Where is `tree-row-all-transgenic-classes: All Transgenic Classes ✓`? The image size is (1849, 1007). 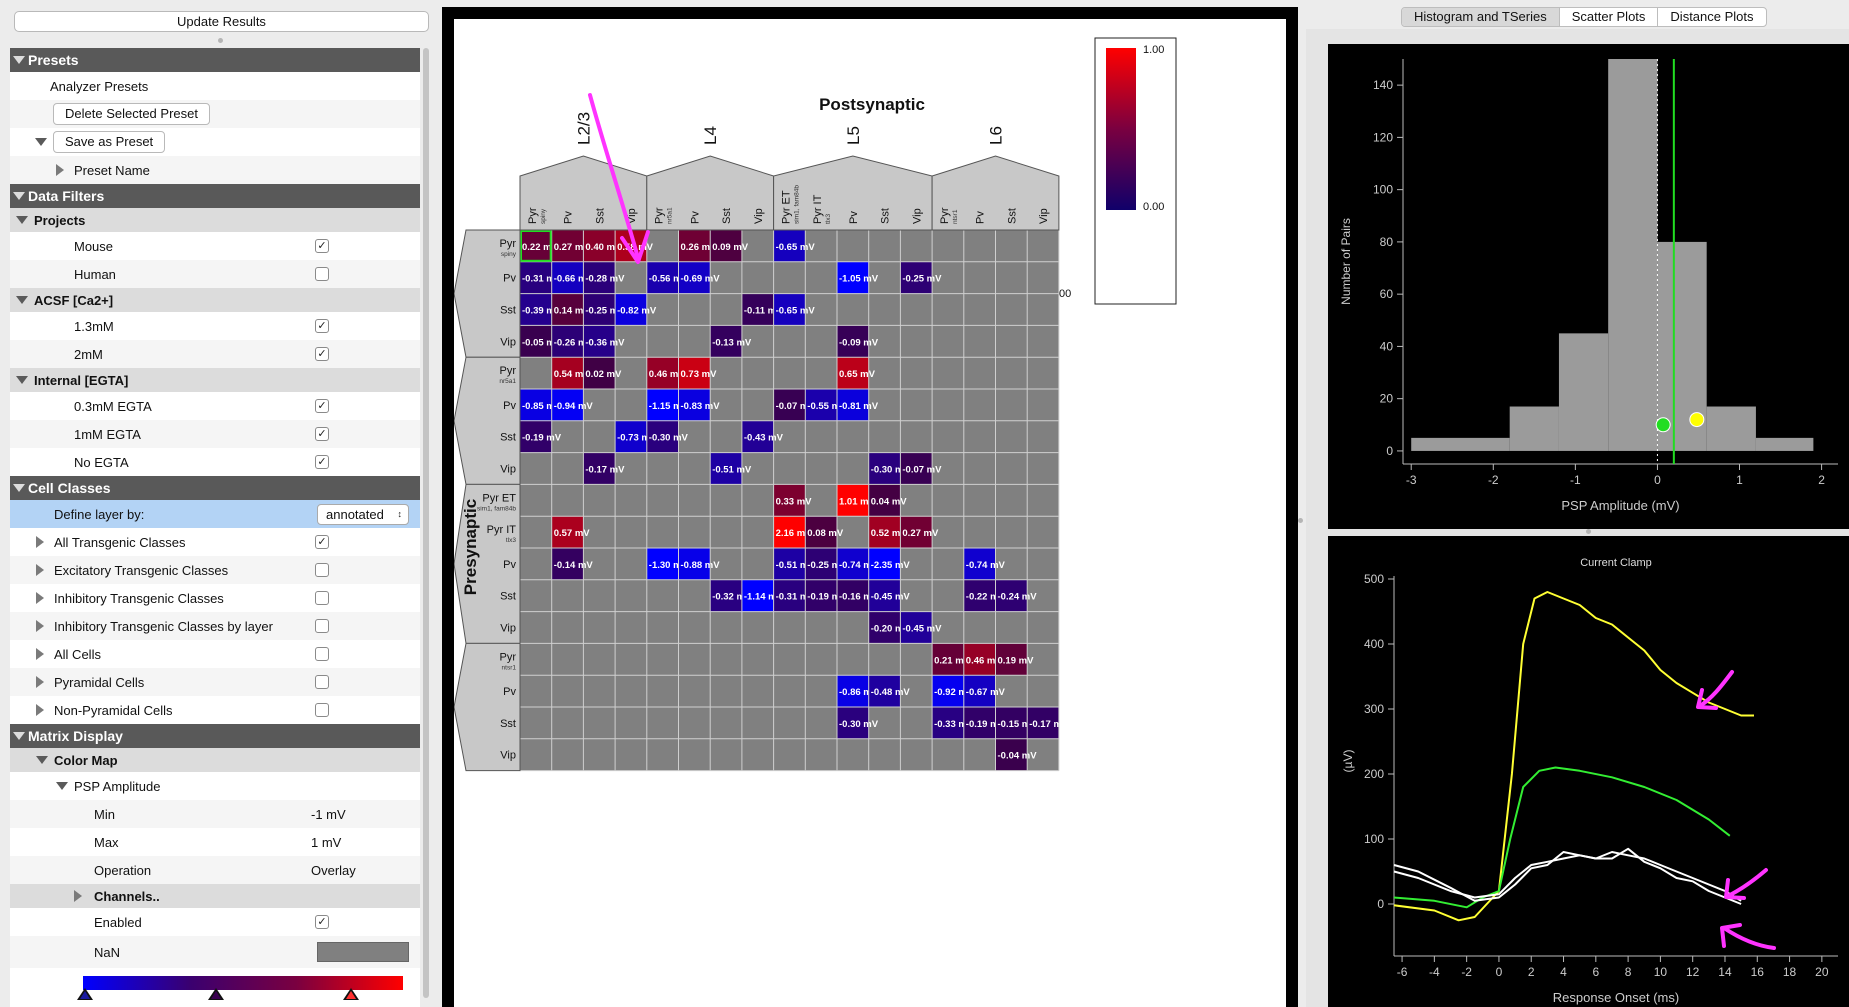
tree-row-all-transgenic-classes: All Transgenic Classes ✓ is located at coordinates (215, 542).